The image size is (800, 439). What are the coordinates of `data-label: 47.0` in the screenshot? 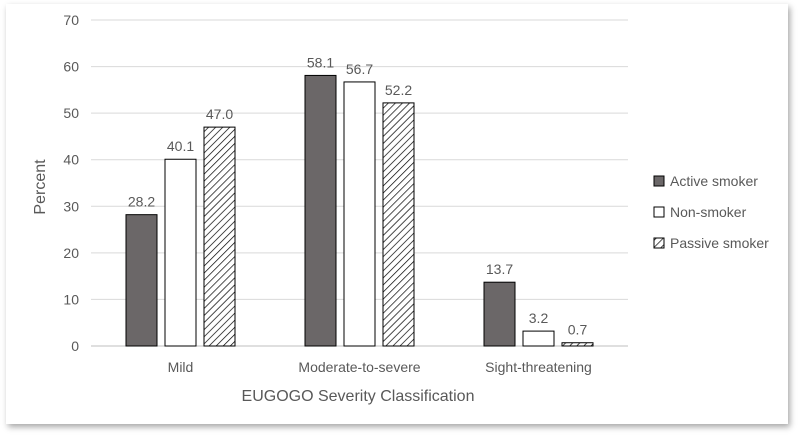 It's located at (219, 114).